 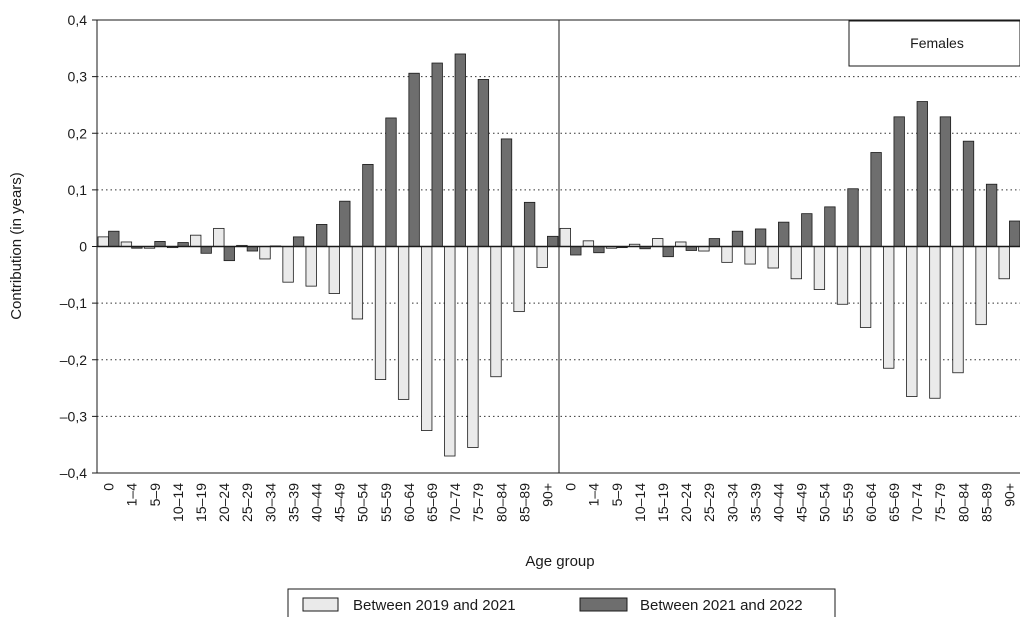 What do you see at coordinates (78, 77) in the screenshot?
I see `y-tick-label: 0,3` at bounding box center [78, 77].